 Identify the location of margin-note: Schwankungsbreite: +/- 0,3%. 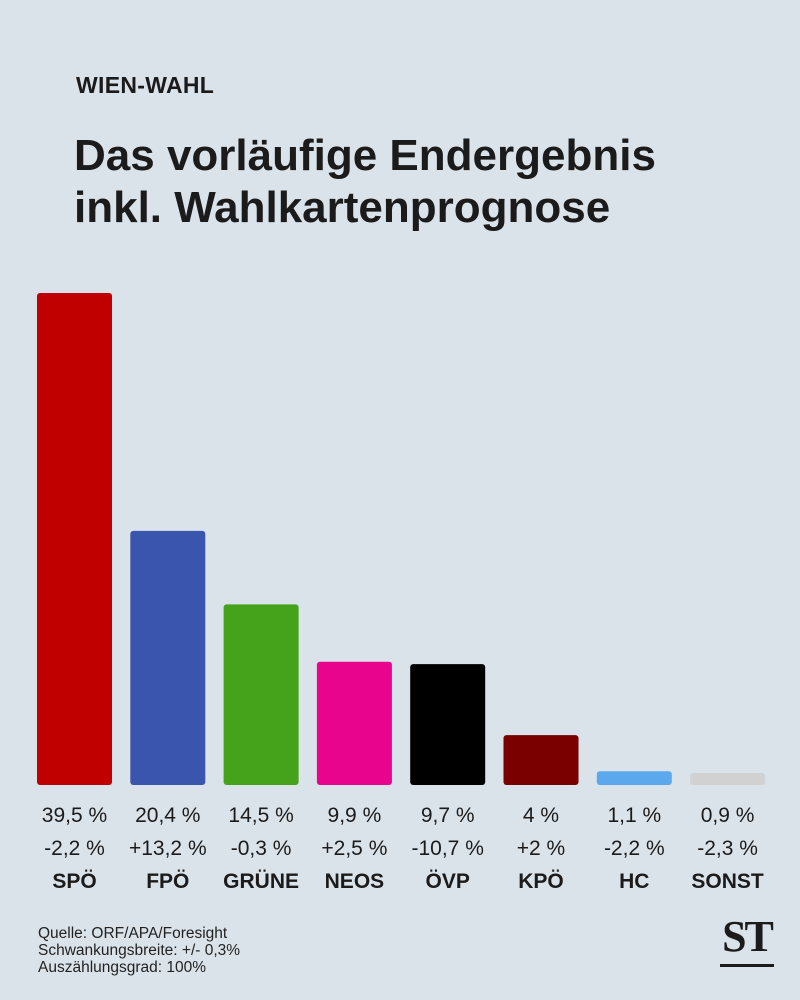
(139, 950).